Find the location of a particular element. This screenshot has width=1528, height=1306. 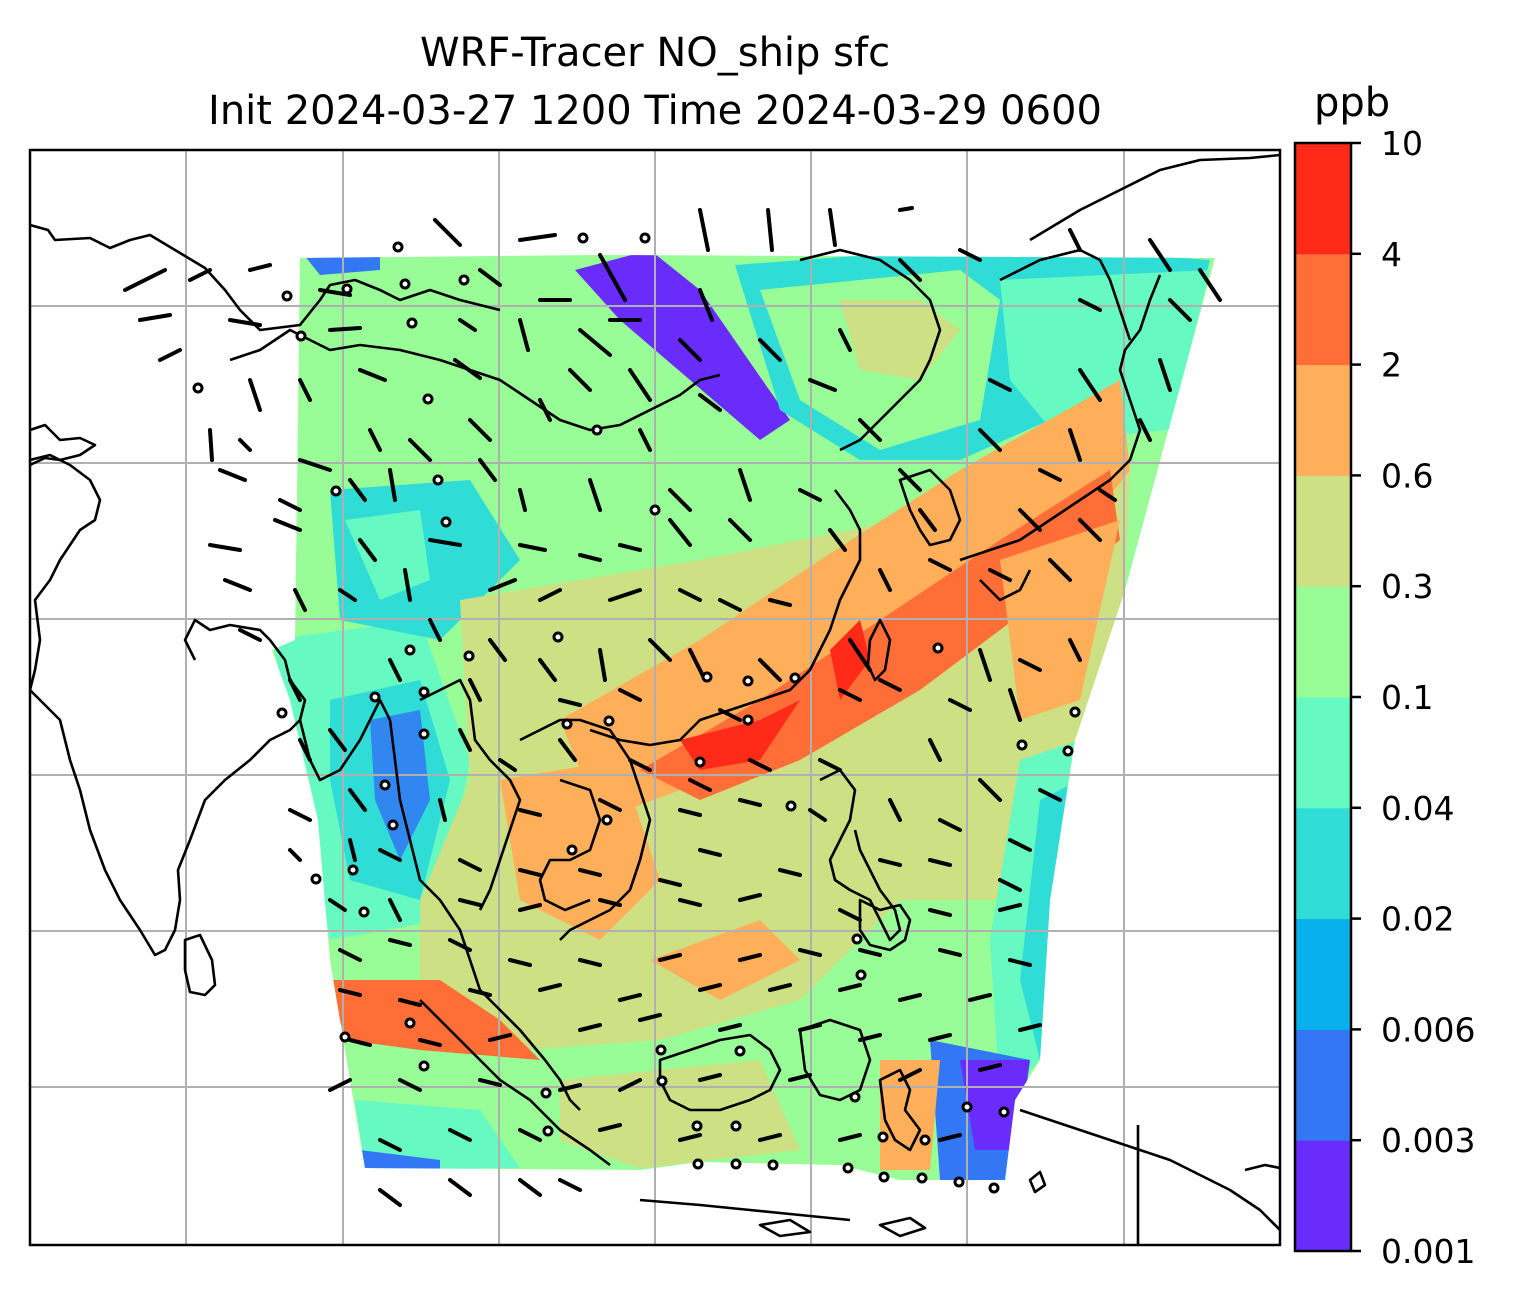

colorbar-tick-label: 0.04 is located at coordinates (1417, 808).